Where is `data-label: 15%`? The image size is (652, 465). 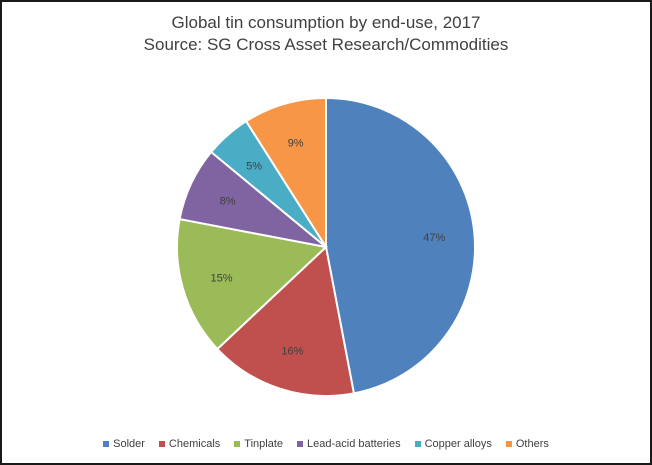 data-label: 15% is located at coordinates (222, 278).